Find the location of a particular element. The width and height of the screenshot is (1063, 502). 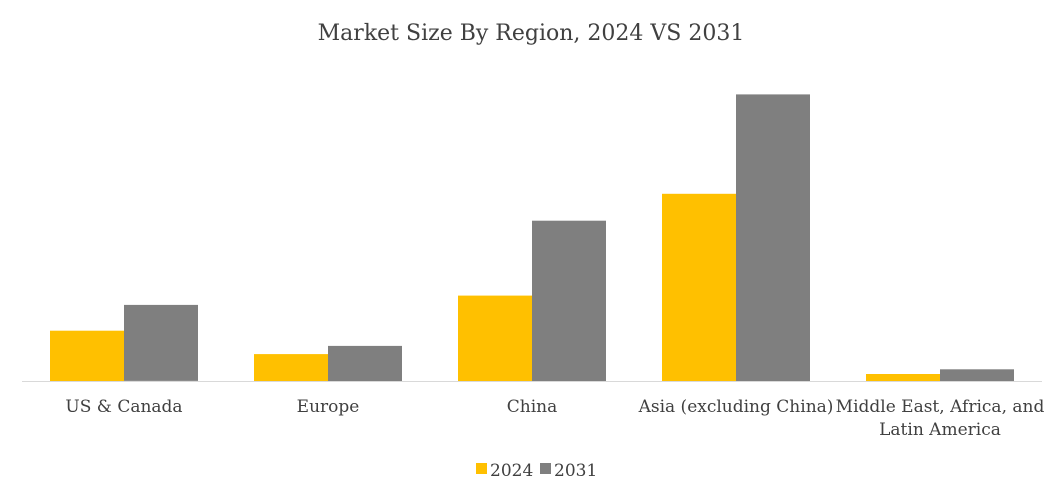

legend-swatch-2024 is located at coordinates (481, 468).